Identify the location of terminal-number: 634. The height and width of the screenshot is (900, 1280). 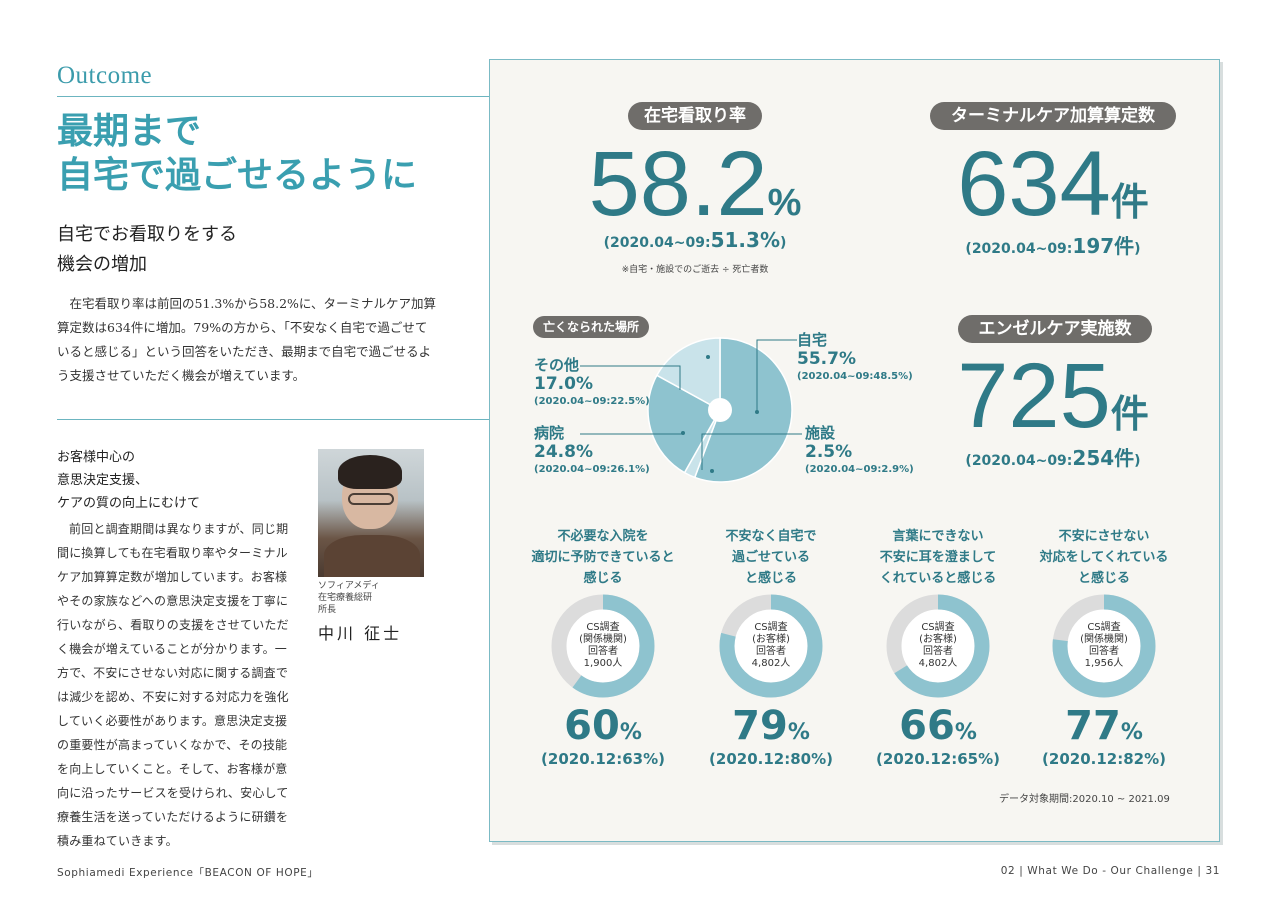
(1034, 184).